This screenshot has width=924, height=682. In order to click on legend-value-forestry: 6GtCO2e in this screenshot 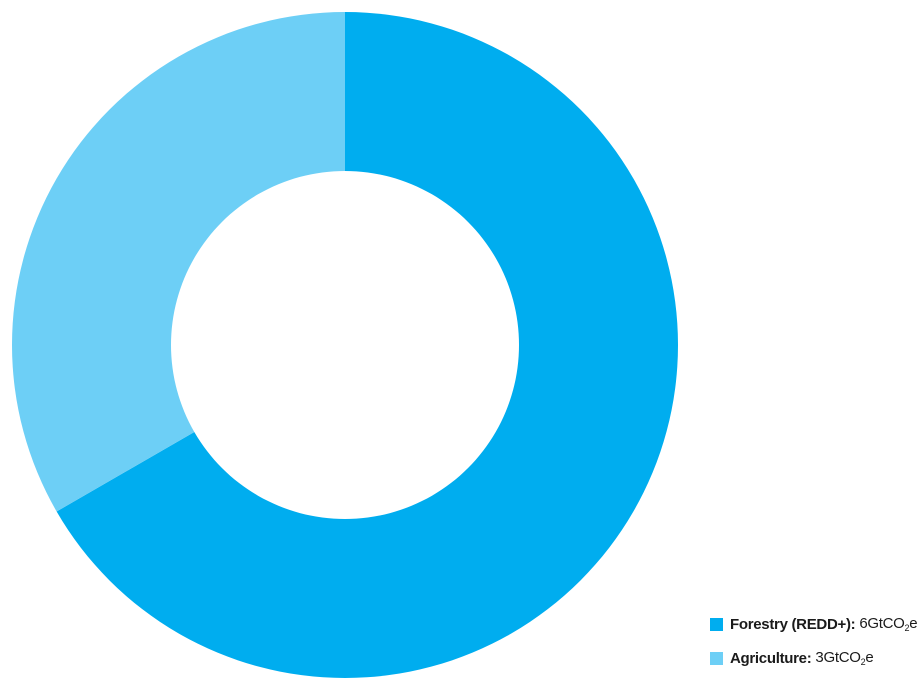, I will do `click(888, 624)`.